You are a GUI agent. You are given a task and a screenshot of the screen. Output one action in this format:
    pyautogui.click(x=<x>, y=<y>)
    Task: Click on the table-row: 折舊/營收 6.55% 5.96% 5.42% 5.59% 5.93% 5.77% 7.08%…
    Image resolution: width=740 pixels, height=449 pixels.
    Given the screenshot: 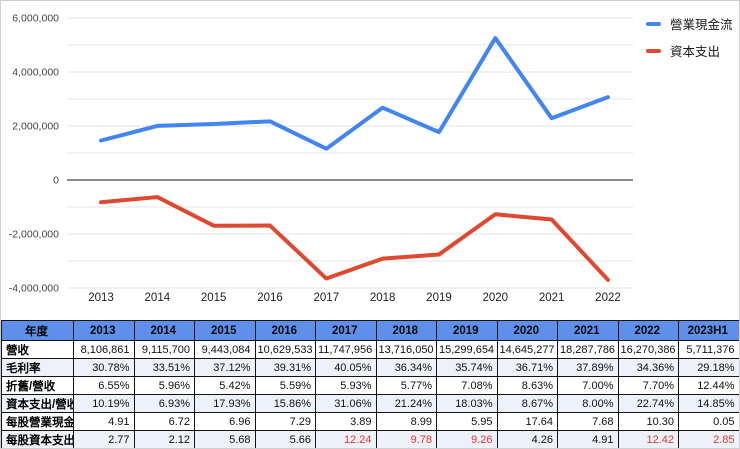 What is the action you would take?
    pyautogui.click(x=370, y=385)
    